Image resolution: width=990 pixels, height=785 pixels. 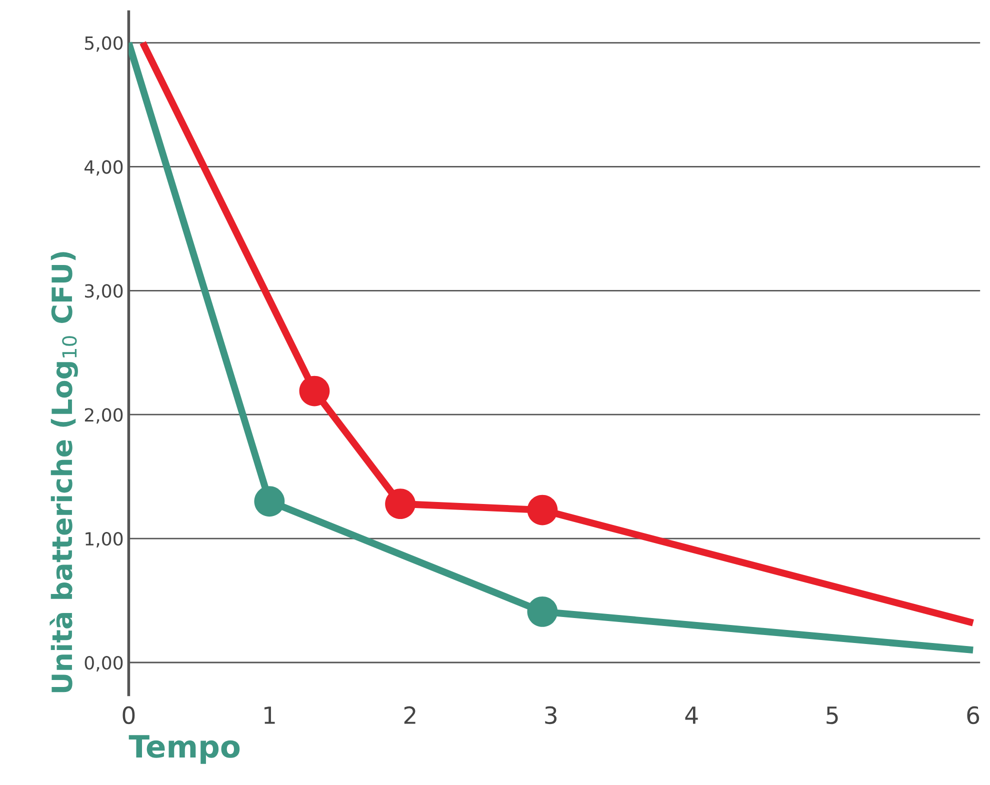 I want to click on y-tick-label: 3,00, so click(x=104, y=292).